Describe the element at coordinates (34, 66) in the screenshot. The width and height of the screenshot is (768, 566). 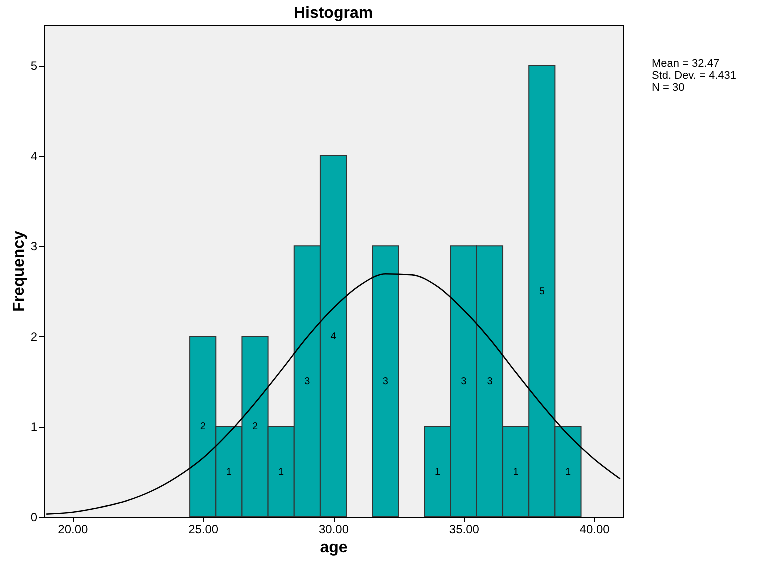
I see `y-tick-label: 5` at that location.